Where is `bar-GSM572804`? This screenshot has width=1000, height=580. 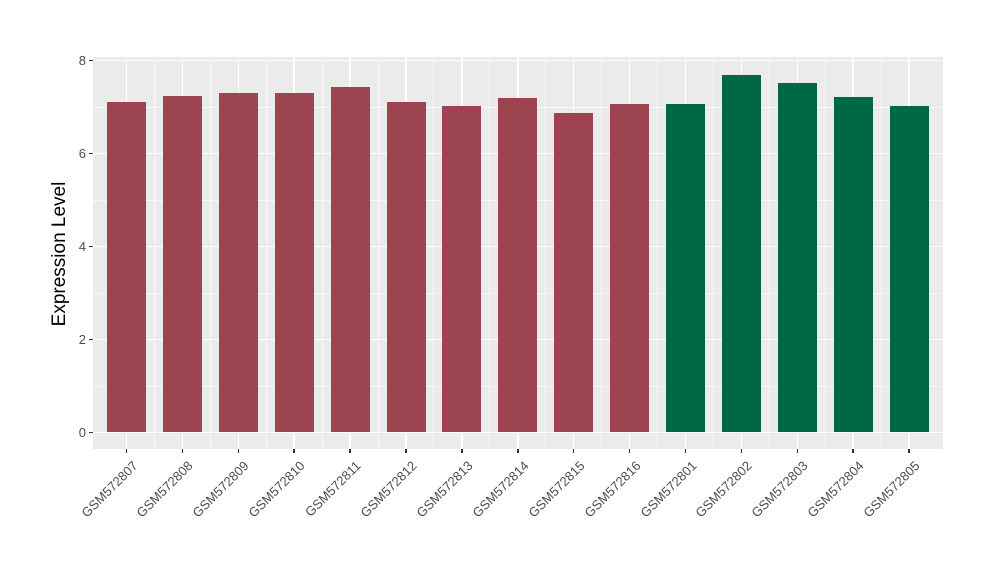 bar-GSM572804 is located at coordinates (853, 265).